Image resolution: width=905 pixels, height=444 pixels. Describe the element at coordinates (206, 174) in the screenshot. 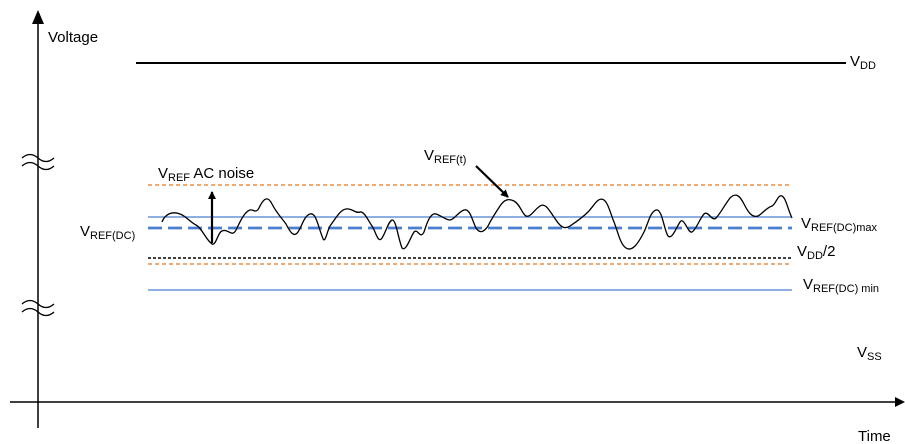

I see `vref-ac-noise-label: VREF AC noise` at that location.